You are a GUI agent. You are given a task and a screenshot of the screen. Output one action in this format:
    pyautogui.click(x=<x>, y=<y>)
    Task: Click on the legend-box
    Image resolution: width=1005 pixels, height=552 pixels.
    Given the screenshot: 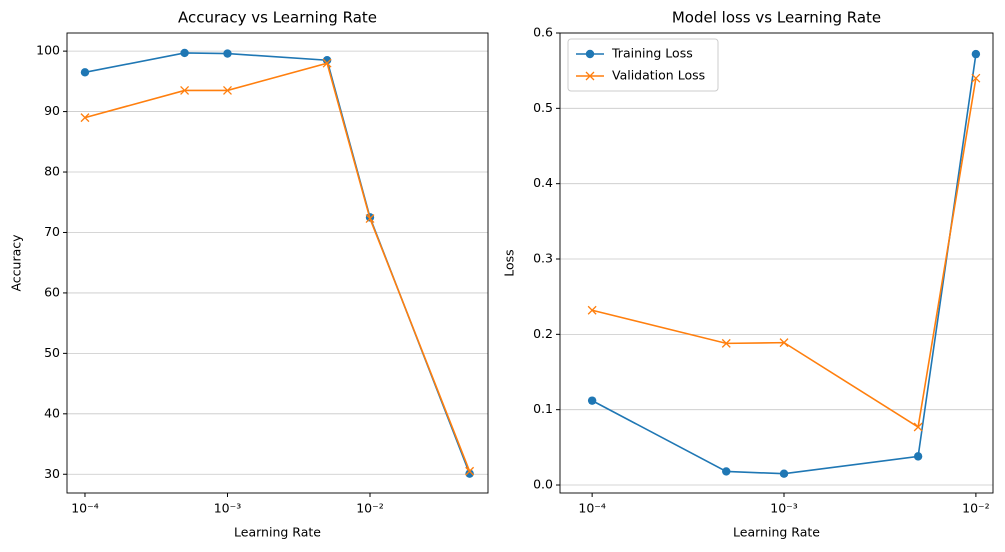 What is the action you would take?
    pyautogui.click(x=643, y=65)
    